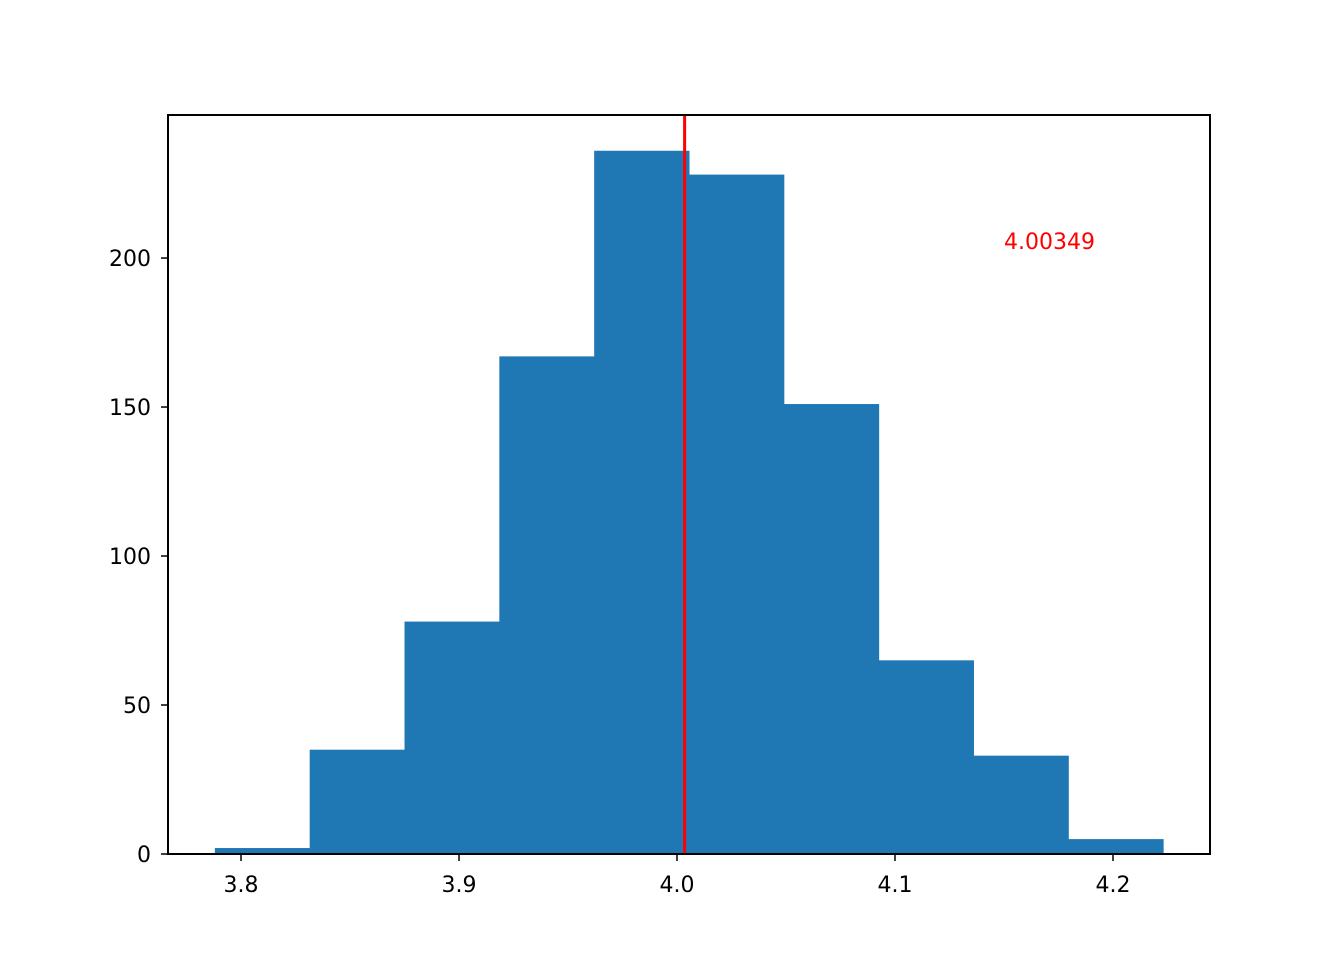 Image resolution: width=1344 pixels, height=965 pixels. What do you see at coordinates (1112, 885) in the screenshot?
I see `x-tick-label: 4.2` at bounding box center [1112, 885].